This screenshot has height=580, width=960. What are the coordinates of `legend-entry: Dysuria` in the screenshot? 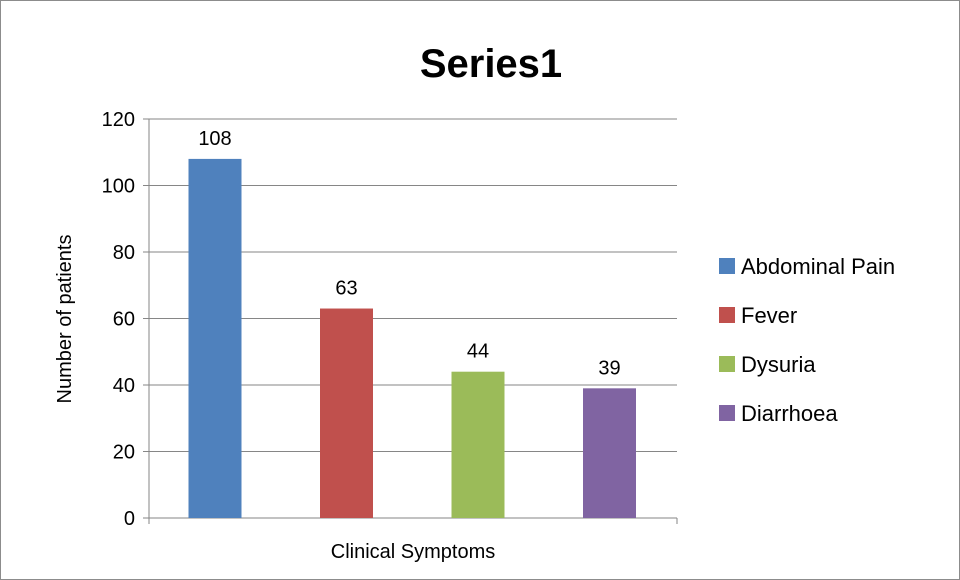 It's located at (778, 364).